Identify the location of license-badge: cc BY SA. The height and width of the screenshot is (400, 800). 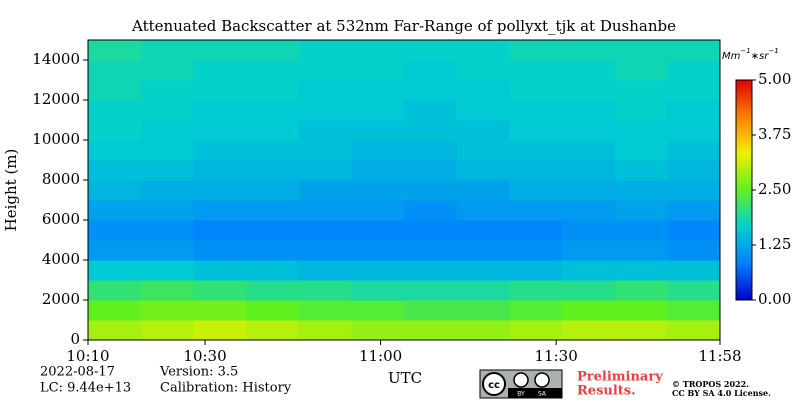
(521, 384).